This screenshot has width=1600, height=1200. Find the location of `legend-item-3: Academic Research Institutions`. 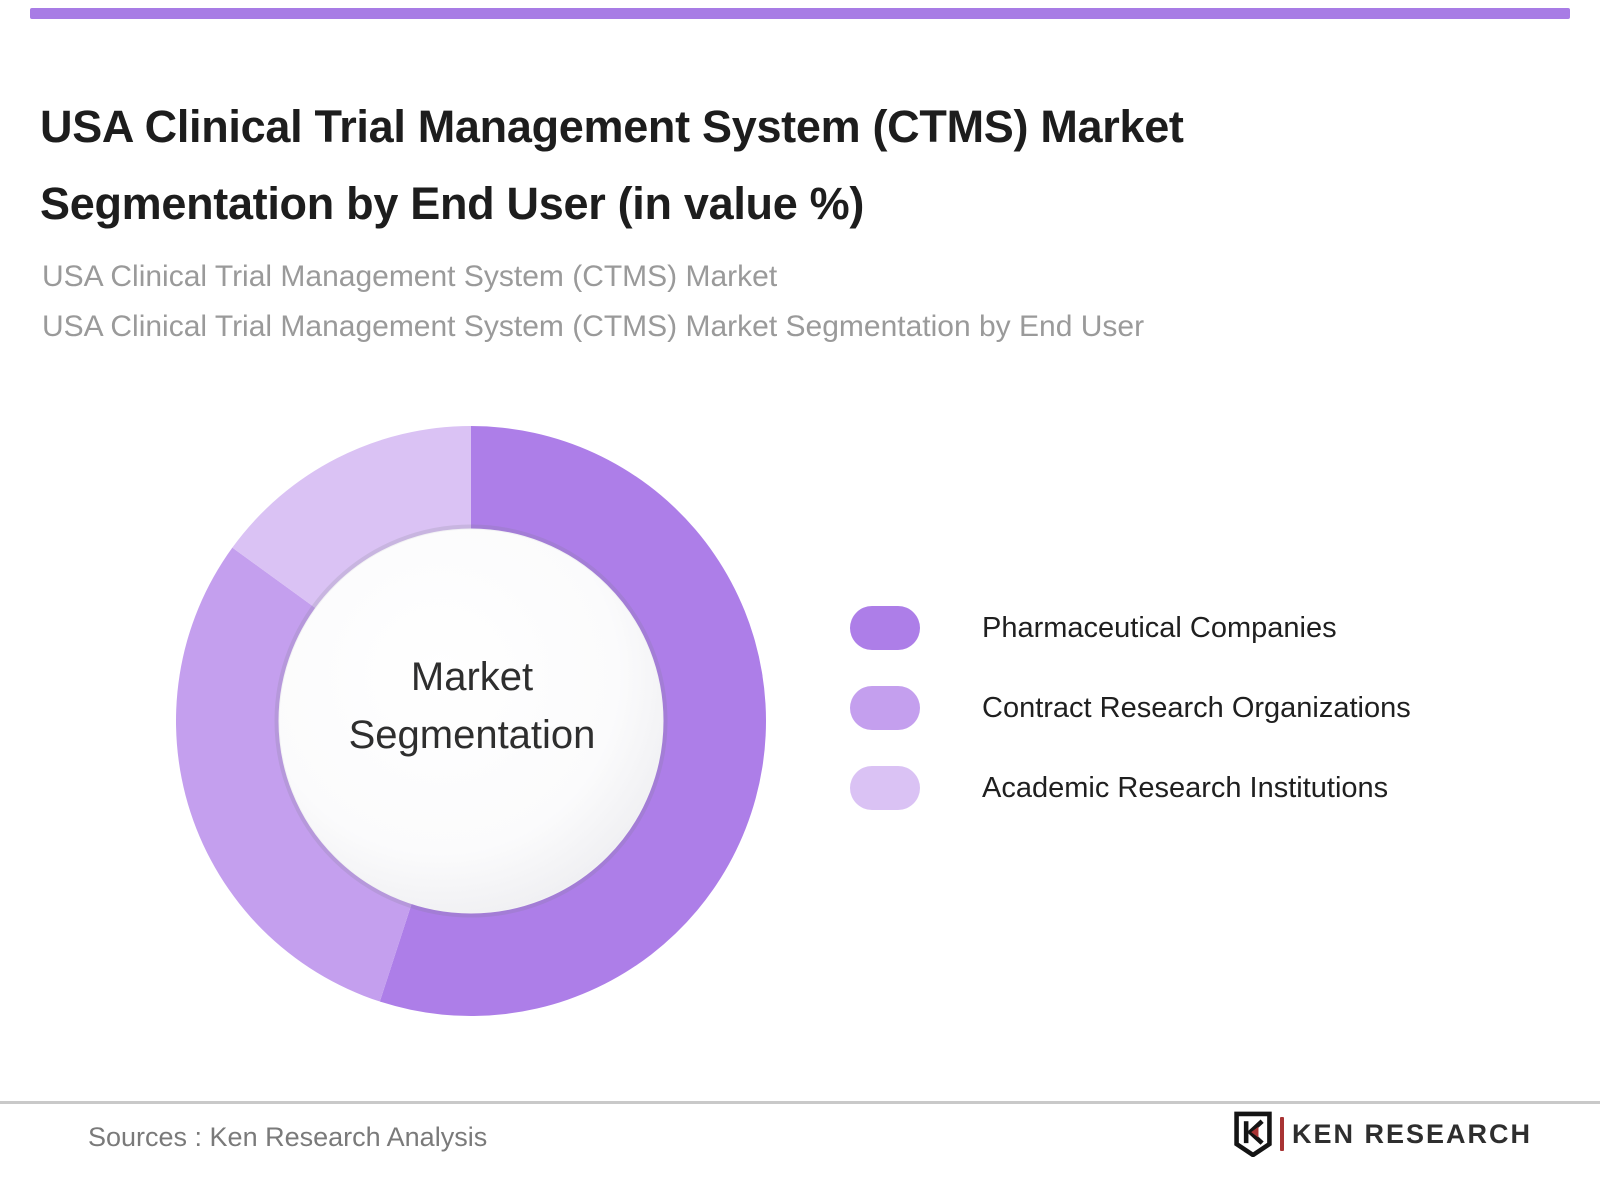

legend-item-3: Academic Research Institutions is located at coordinates (1175, 788).